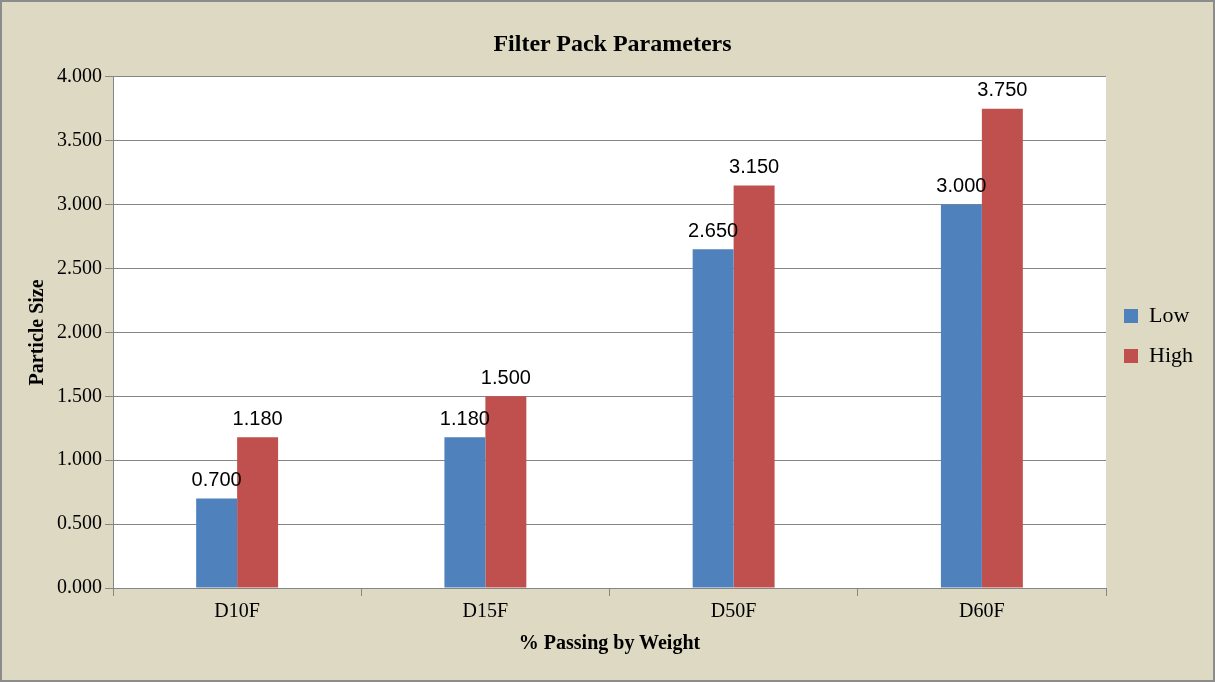 The height and width of the screenshot is (682, 1215). What do you see at coordinates (79, 586) in the screenshot?
I see `y-tick-label: 0.000` at bounding box center [79, 586].